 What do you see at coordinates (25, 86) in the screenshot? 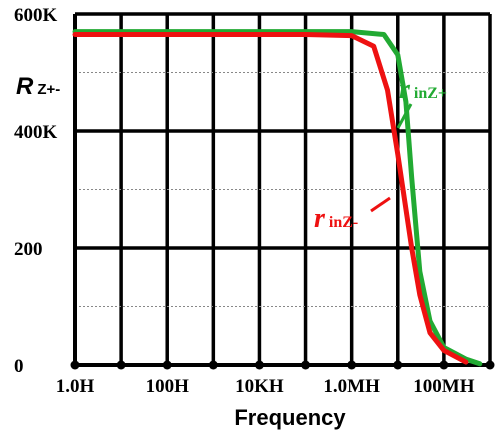
I see `y-axis-title-main: R` at bounding box center [25, 86].